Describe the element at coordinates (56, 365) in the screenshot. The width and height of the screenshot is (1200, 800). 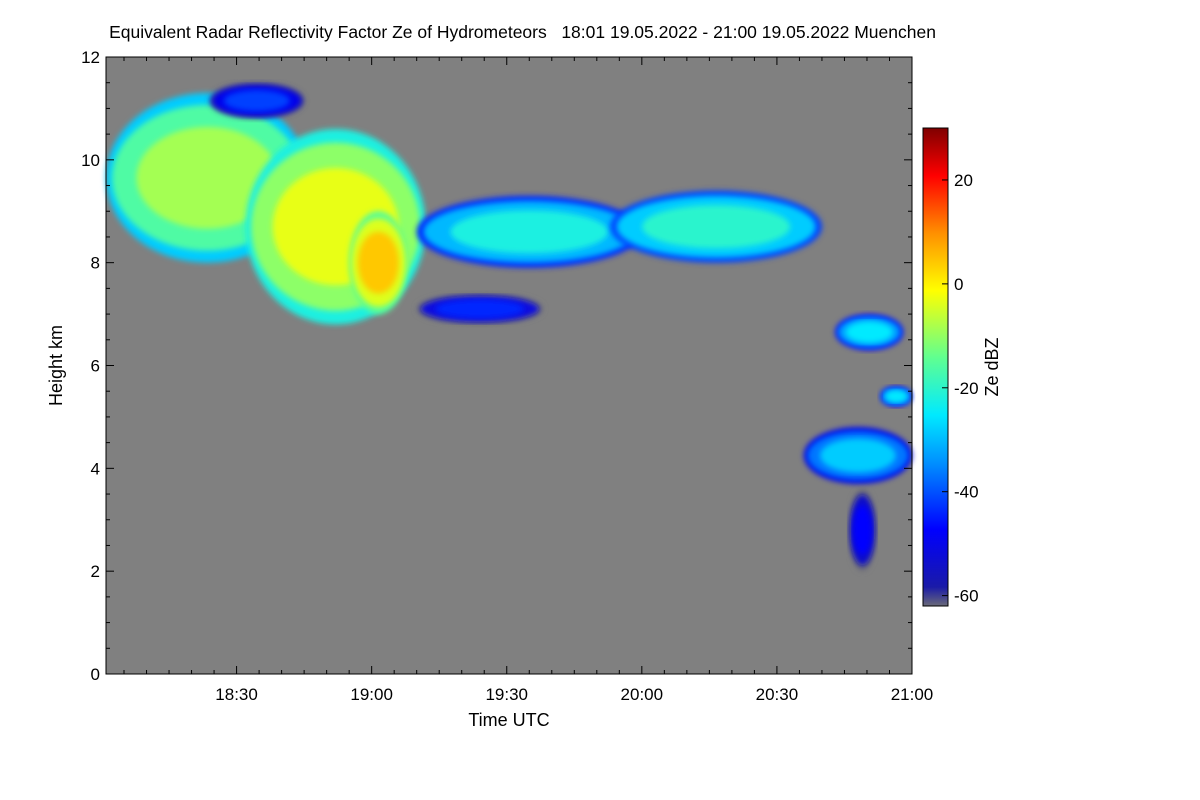
I see `y-axis-label: Height km` at that location.